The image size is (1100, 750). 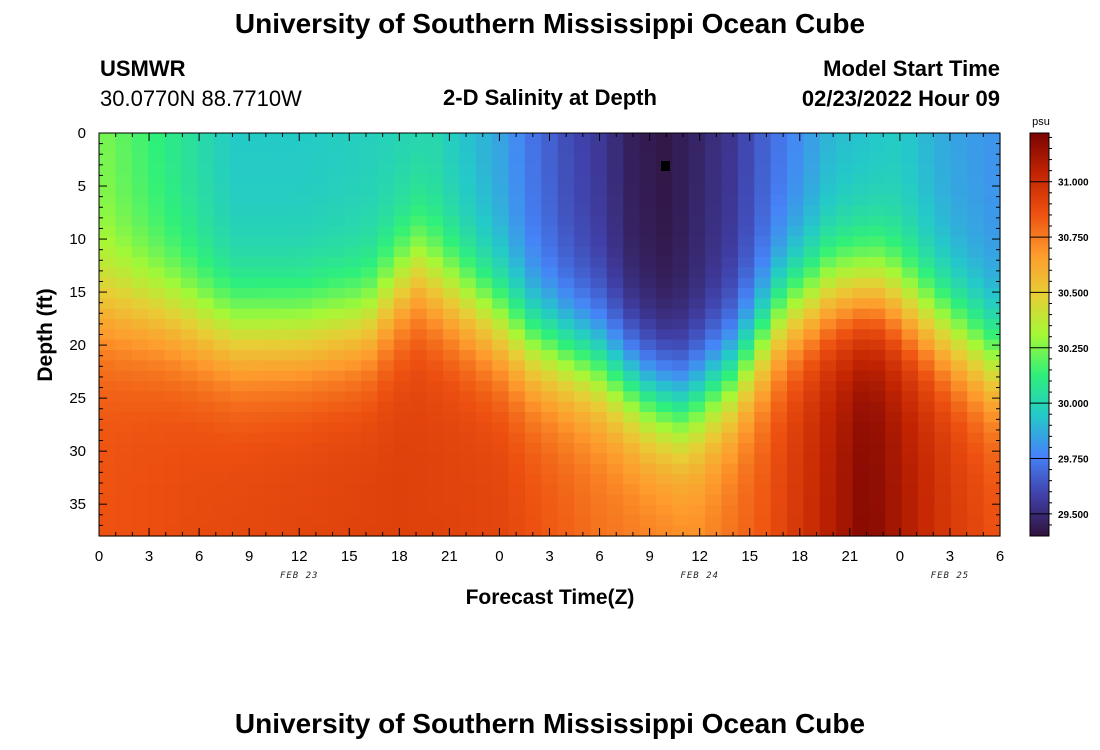 What do you see at coordinates (1073, 293) in the screenshot?
I see `colorbar-tick-label: 30.500` at bounding box center [1073, 293].